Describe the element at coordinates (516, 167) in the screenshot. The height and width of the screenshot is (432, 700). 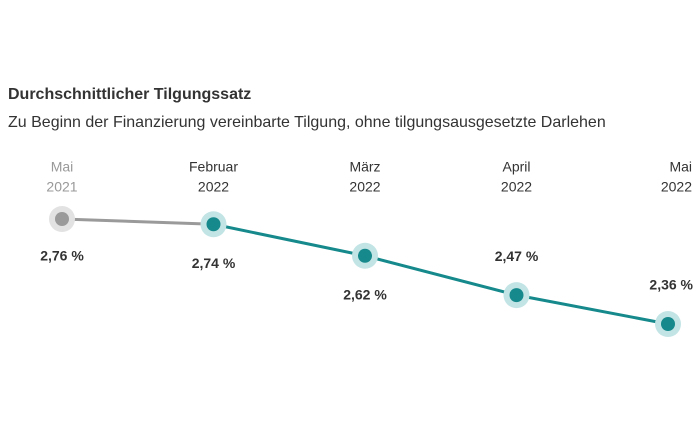
I see `x-tick-label: April` at that location.